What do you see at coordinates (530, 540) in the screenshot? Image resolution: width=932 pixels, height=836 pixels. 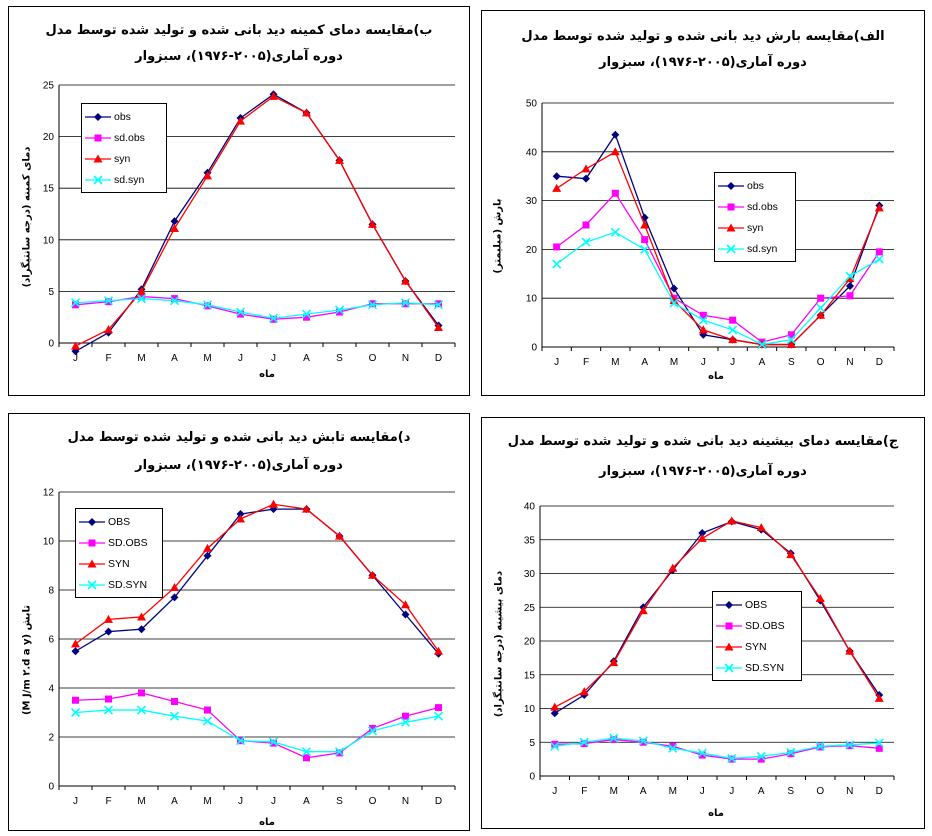 I see `y-tick-label: 35` at bounding box center [530, 540].